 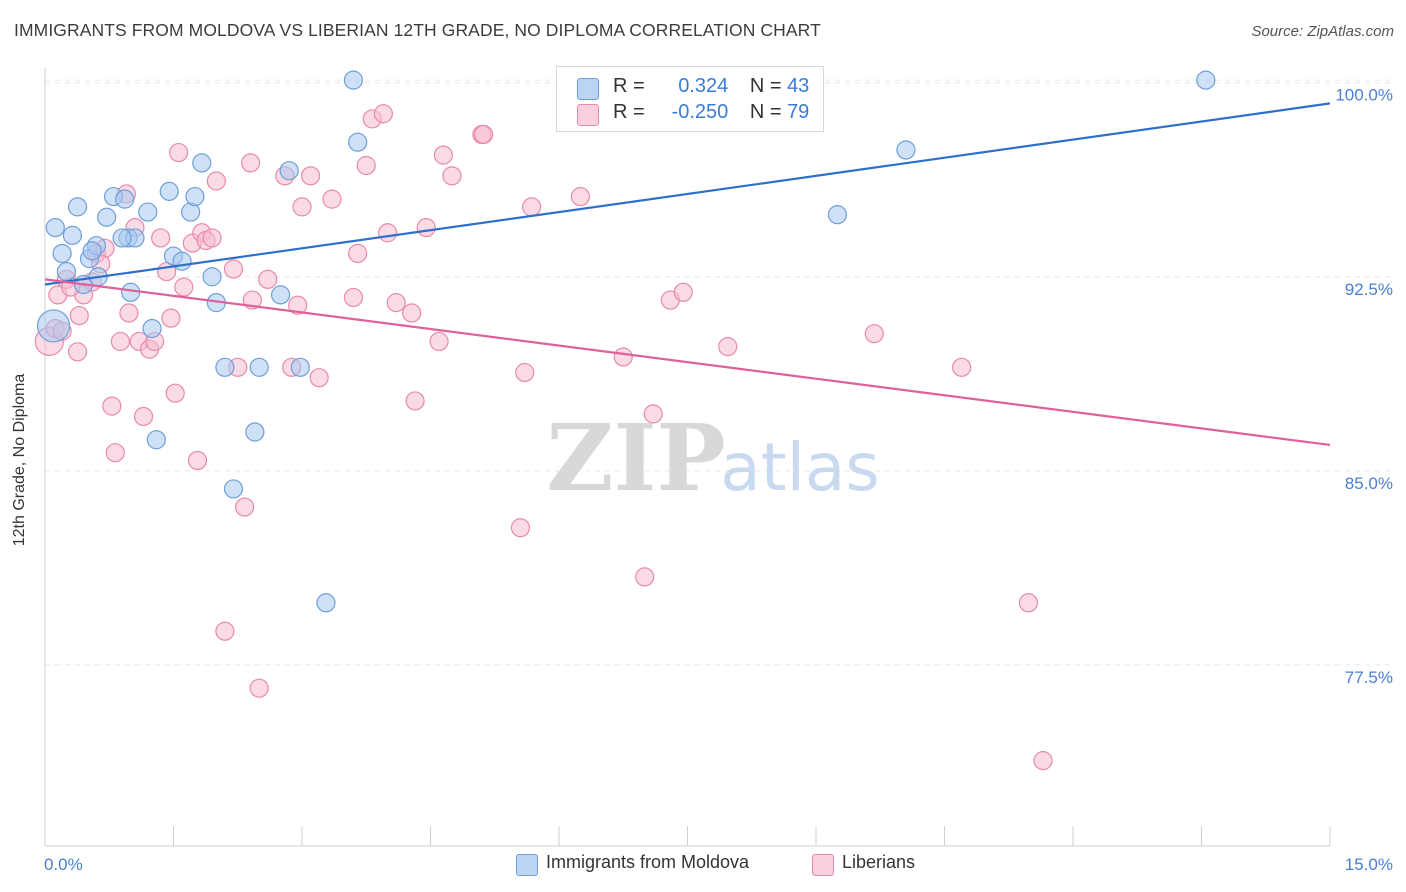 I want to click on y-tick-label: 100.0%, so click(x=1364, y=95).